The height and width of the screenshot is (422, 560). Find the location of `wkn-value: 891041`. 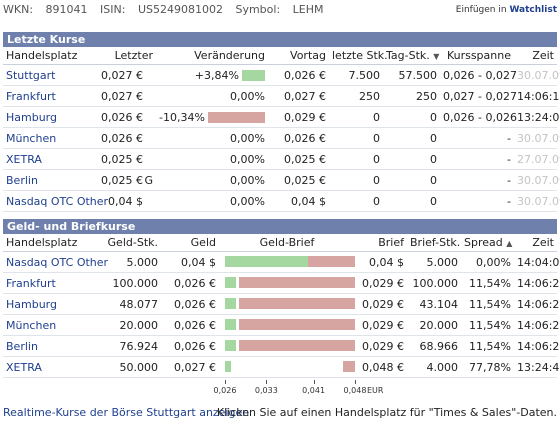

wkn-value: 891041 is located at coordinates (66, 9).